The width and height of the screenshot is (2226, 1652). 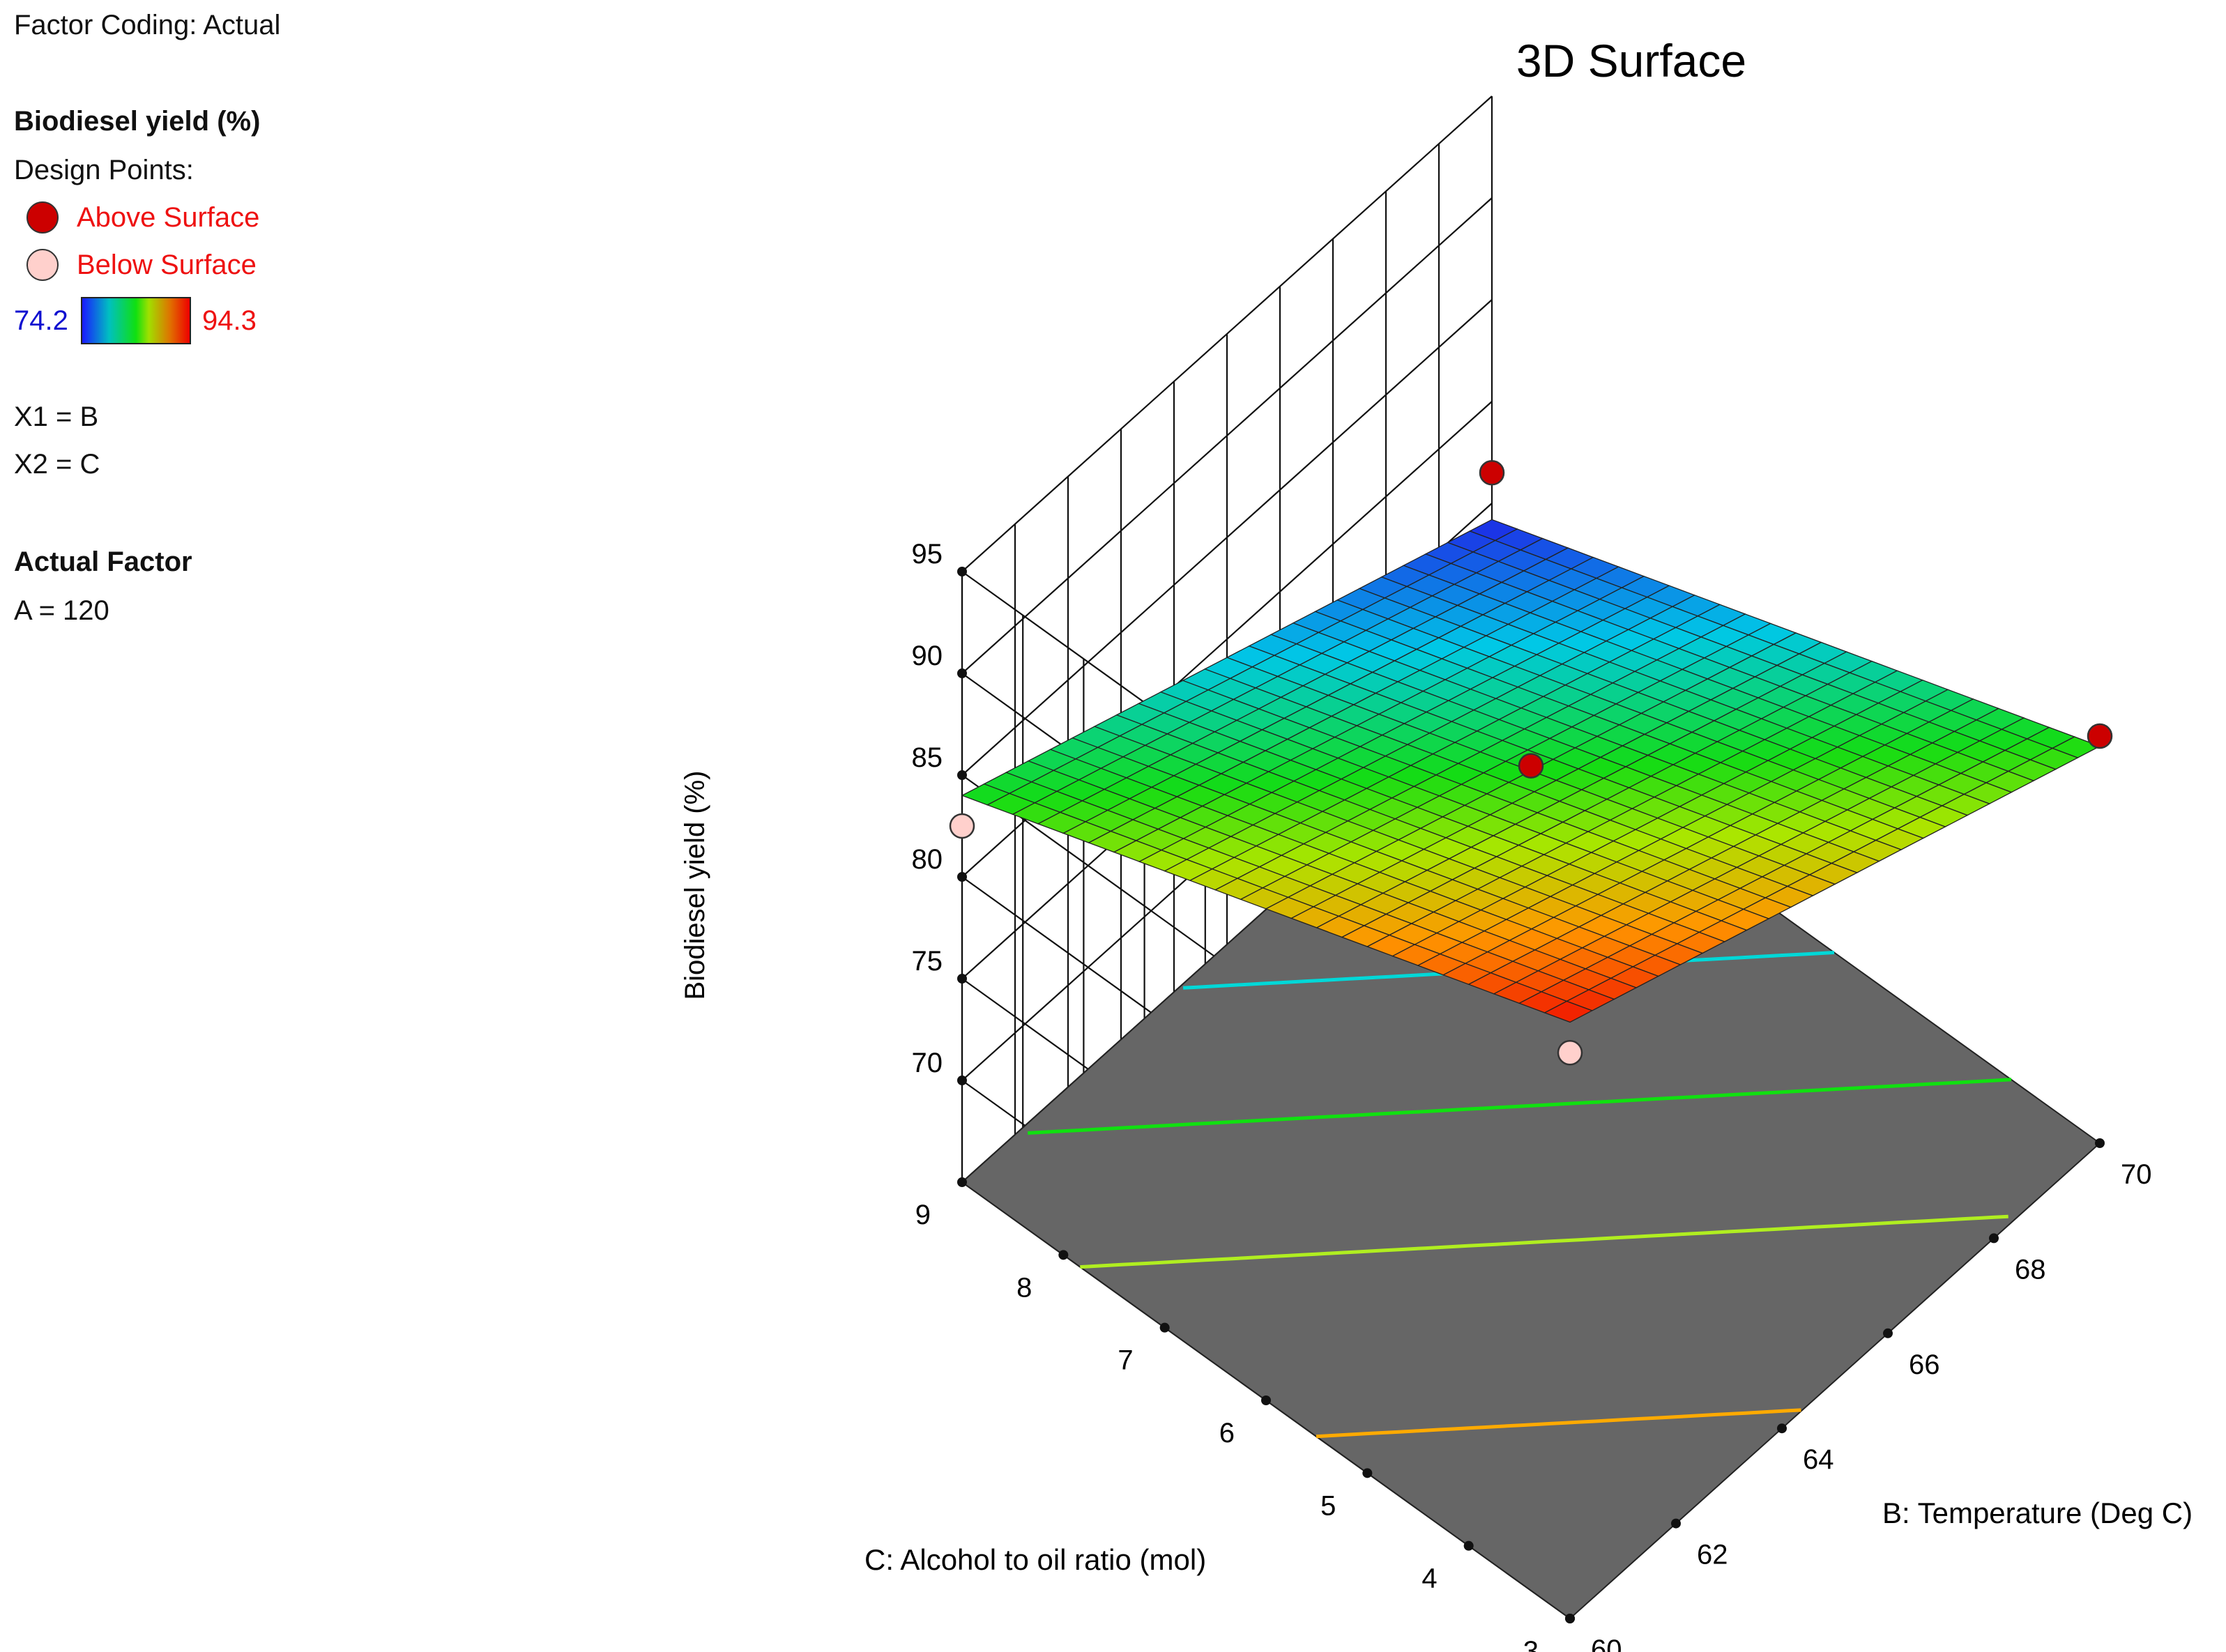 I want to click on color-scale-bar, so click(x=136, y=320).